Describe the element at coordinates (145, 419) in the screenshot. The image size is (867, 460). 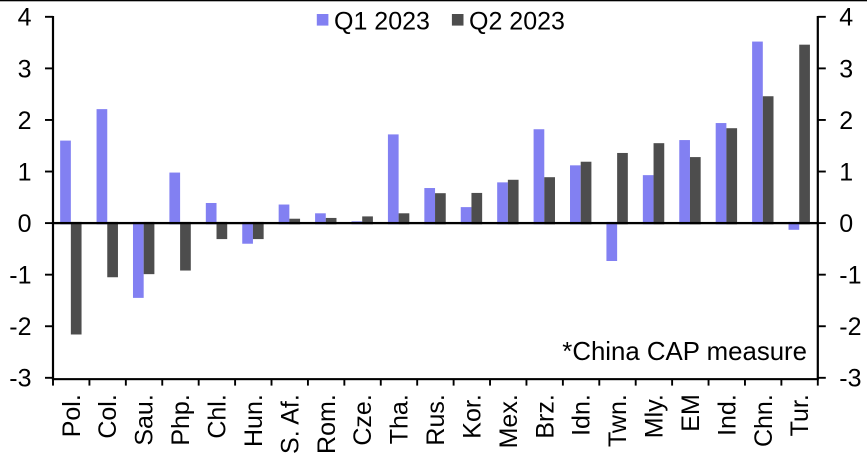
I see `svg-text: Sau.` at that location.